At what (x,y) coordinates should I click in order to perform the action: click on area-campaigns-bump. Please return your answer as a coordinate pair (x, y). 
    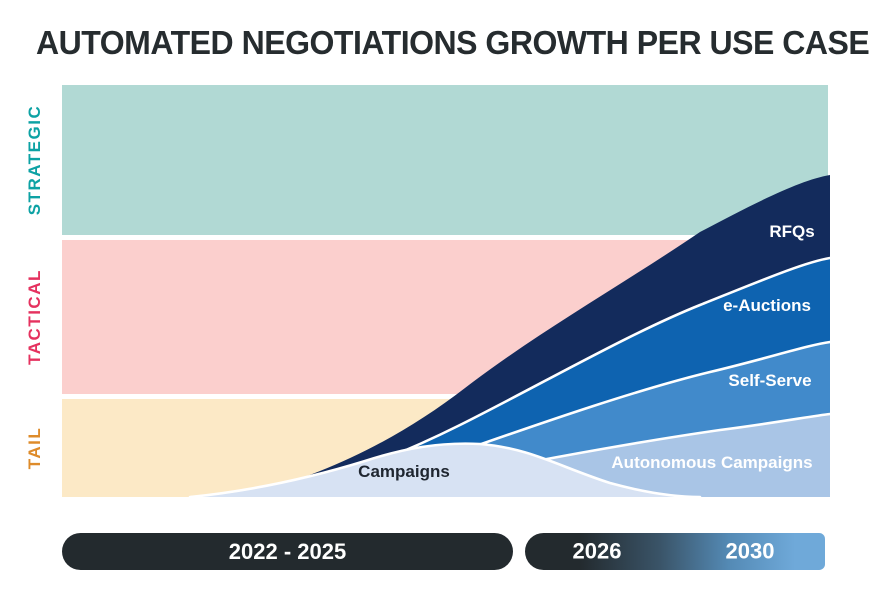
    Looking at the image, I should click on (445, 470).